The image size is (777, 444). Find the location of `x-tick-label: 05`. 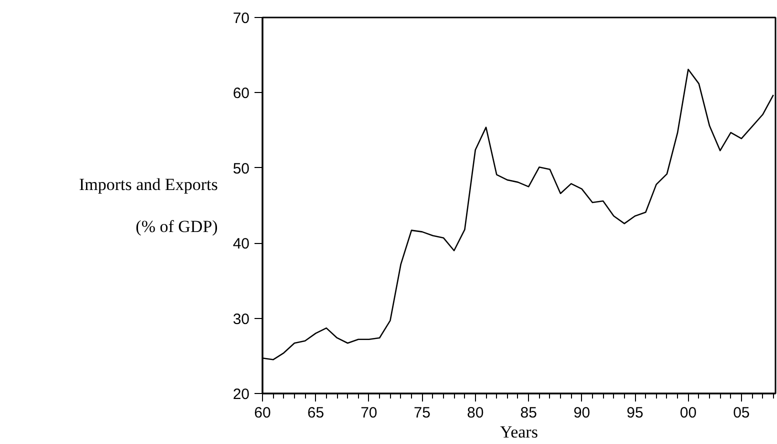

x-tick-label: 05 is located at coordinates (741, 413).